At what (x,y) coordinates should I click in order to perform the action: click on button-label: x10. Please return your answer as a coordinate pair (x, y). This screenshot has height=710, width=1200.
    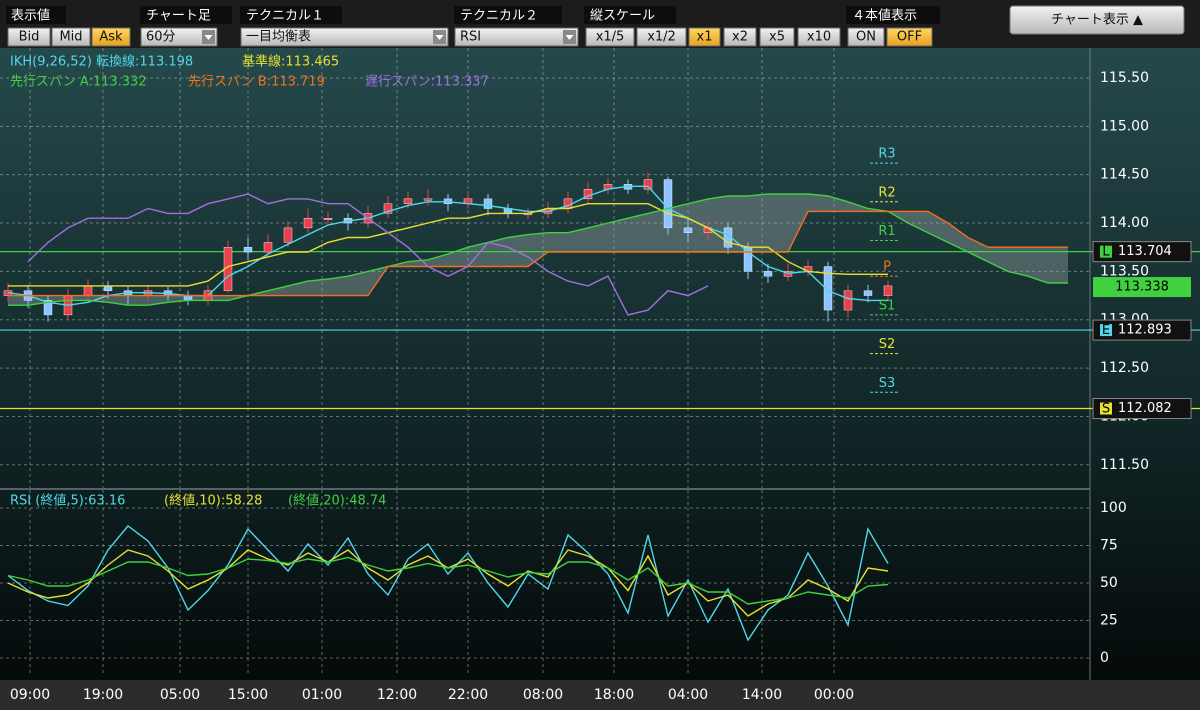
    Looking at the image, I should click on (819, 37).